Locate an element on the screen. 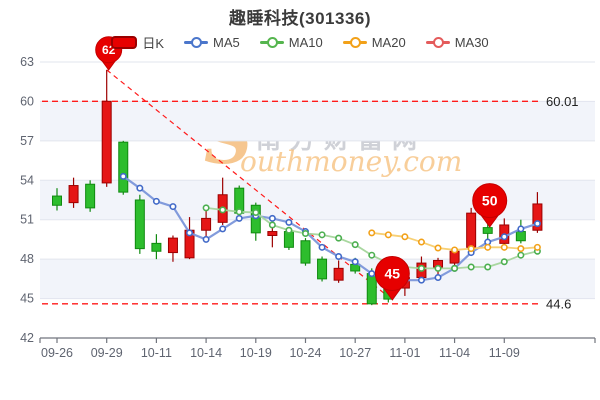 This screenshot has height=400, width=600. marker-50: 50 is located at coordinates (490, 205).